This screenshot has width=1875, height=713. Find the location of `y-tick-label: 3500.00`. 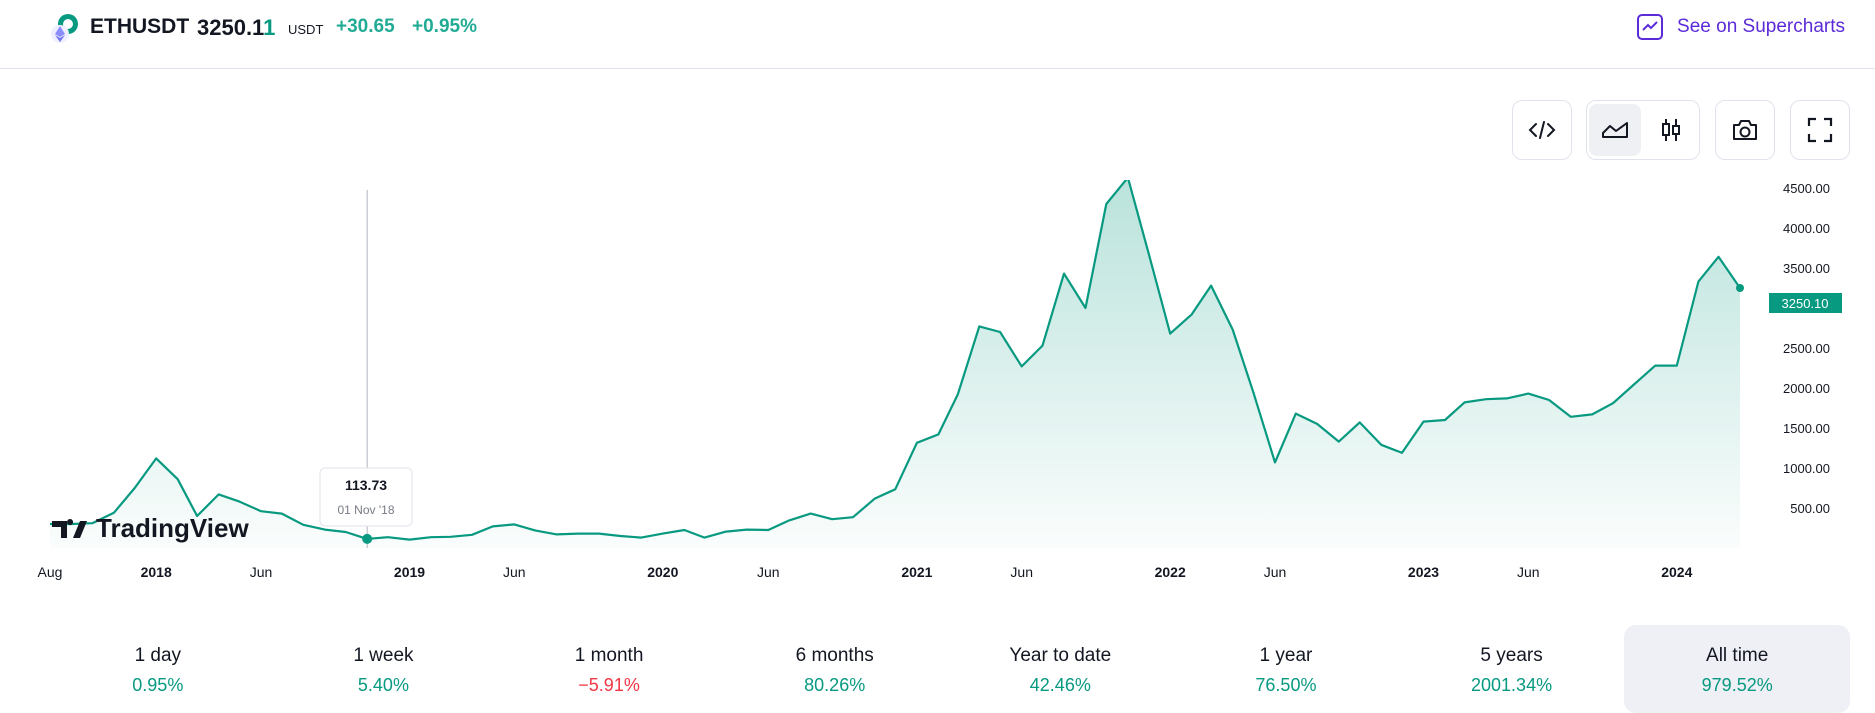

y-tick-label: 3500.00 is located at coordinates (1806, 268).